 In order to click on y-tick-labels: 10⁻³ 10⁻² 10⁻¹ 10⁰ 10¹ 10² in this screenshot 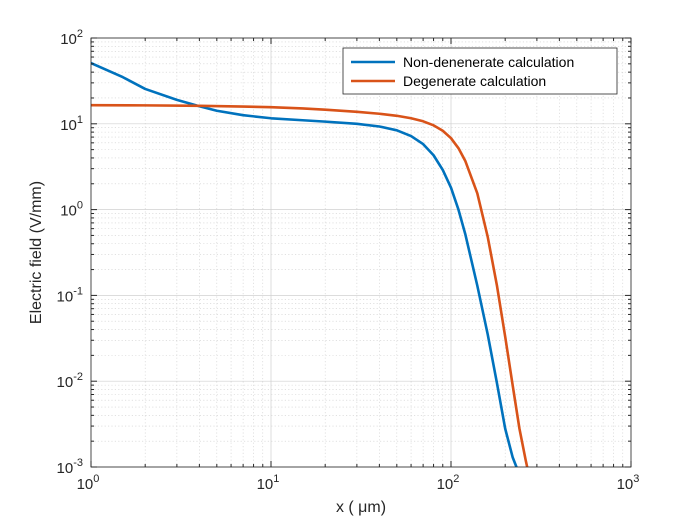, I will do `click(70, 252)`.